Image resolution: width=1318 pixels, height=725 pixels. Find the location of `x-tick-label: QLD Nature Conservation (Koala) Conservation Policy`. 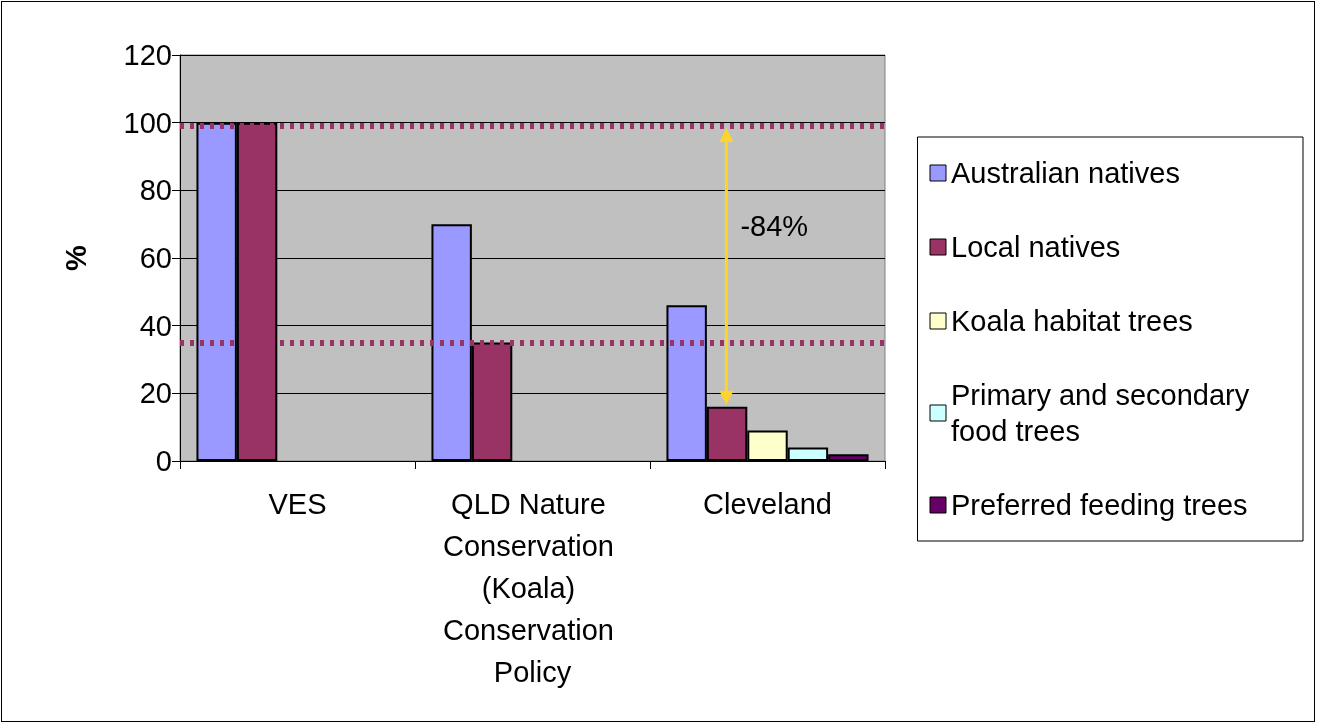

x-tick-label: QLD Nature Conservation (Koala) Conservation Policy is located at coordinates (532, 588).